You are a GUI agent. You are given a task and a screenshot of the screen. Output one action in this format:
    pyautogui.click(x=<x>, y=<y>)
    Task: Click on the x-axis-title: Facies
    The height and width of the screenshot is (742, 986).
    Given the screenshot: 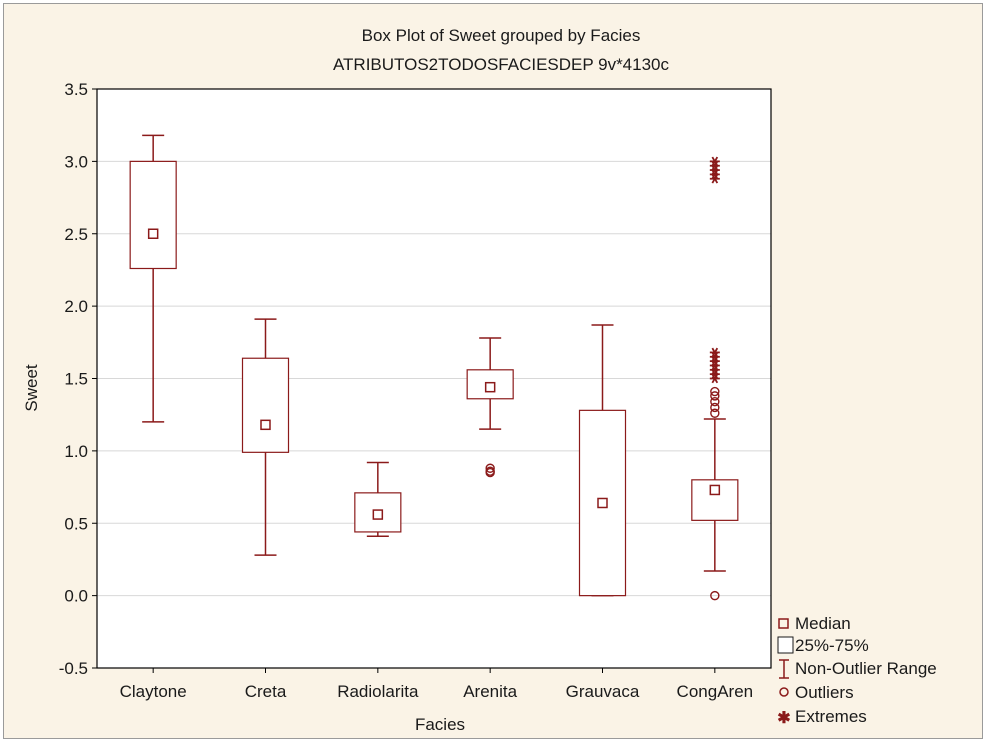 What is the action you would take?
    pyautogui.click(x=440, y=724)
    